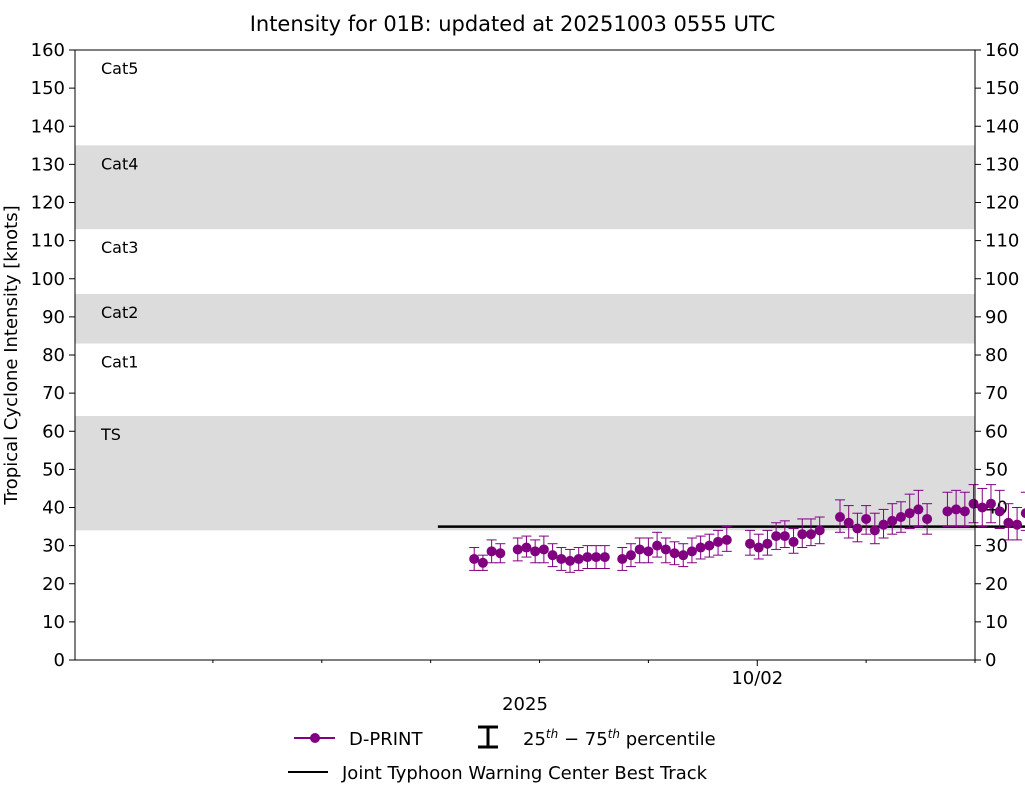 This screenshot has width=1025, height=785. I want to click on band-ts, so click(525, 473).